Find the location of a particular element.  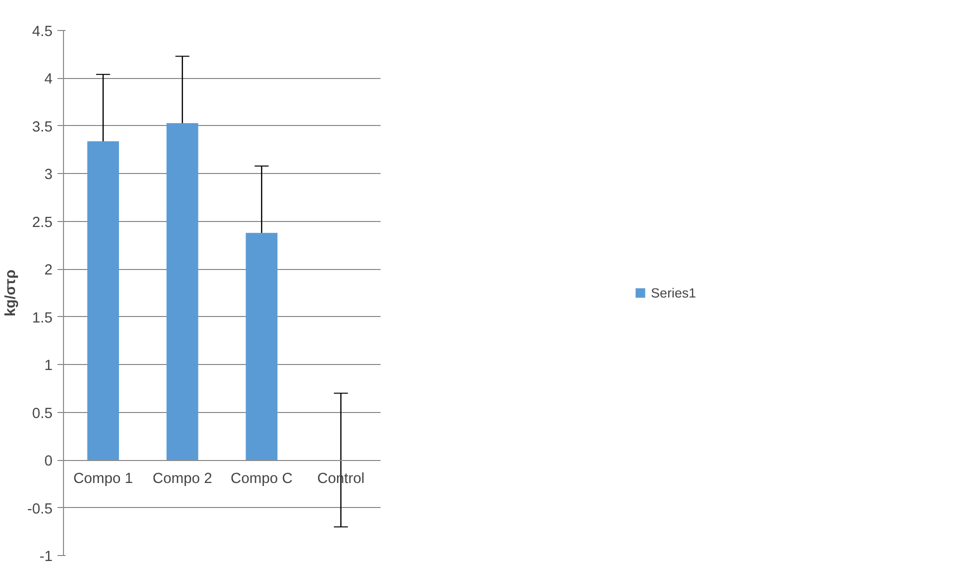

y-tick-label: 2.5 is located at coordinates (42, 222).